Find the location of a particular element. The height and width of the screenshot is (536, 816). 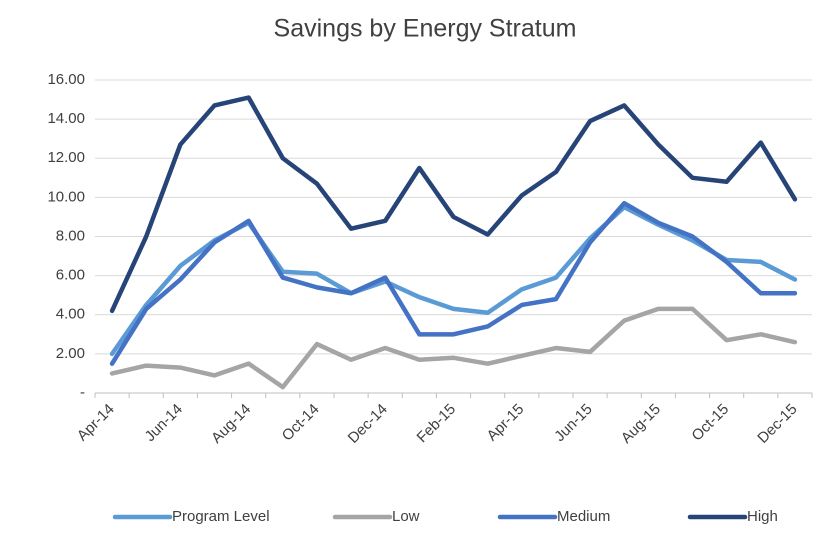

y-tick-label: - is located at coordinates (82, 392).